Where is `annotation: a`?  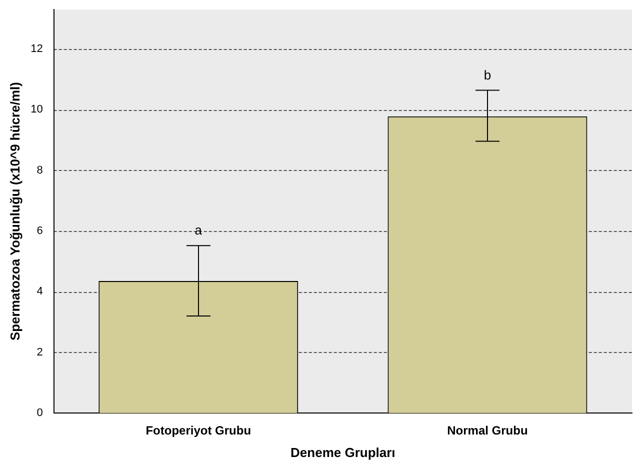 annotation: a is located at coordinates (198, 230).